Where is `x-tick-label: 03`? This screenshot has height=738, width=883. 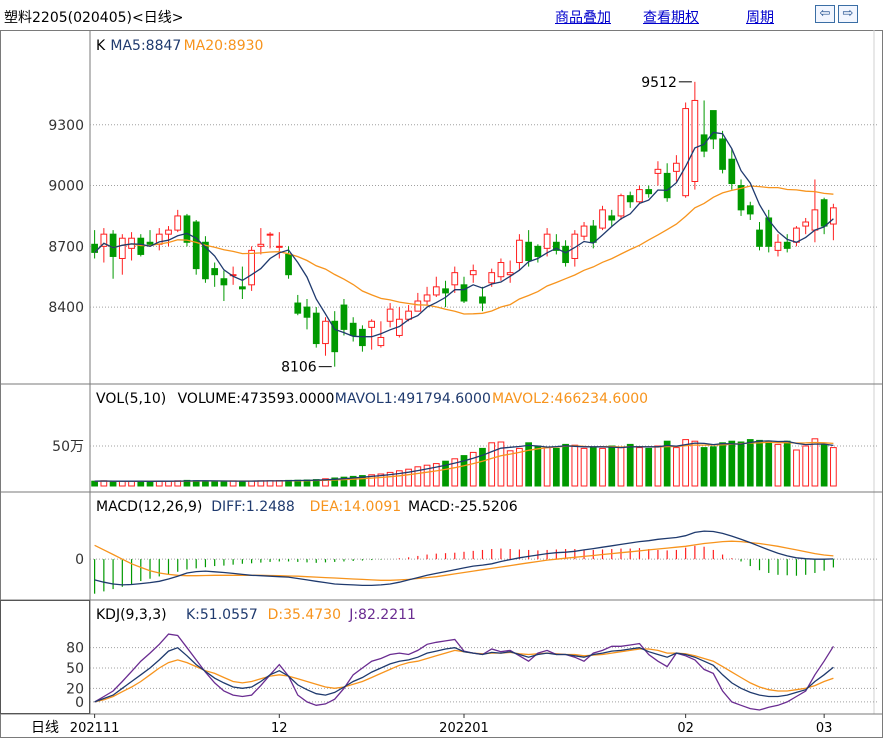
x-tick-label: 03 is located at coordinates (824, 728).